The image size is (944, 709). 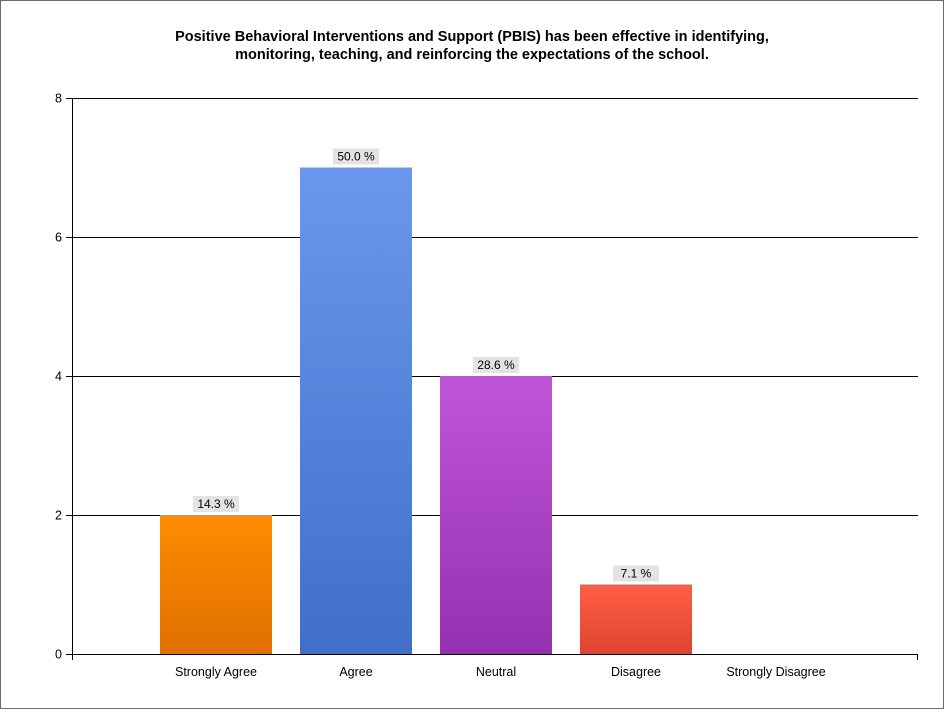 I want to click on bar-disagree, so click(x=636, y=619).